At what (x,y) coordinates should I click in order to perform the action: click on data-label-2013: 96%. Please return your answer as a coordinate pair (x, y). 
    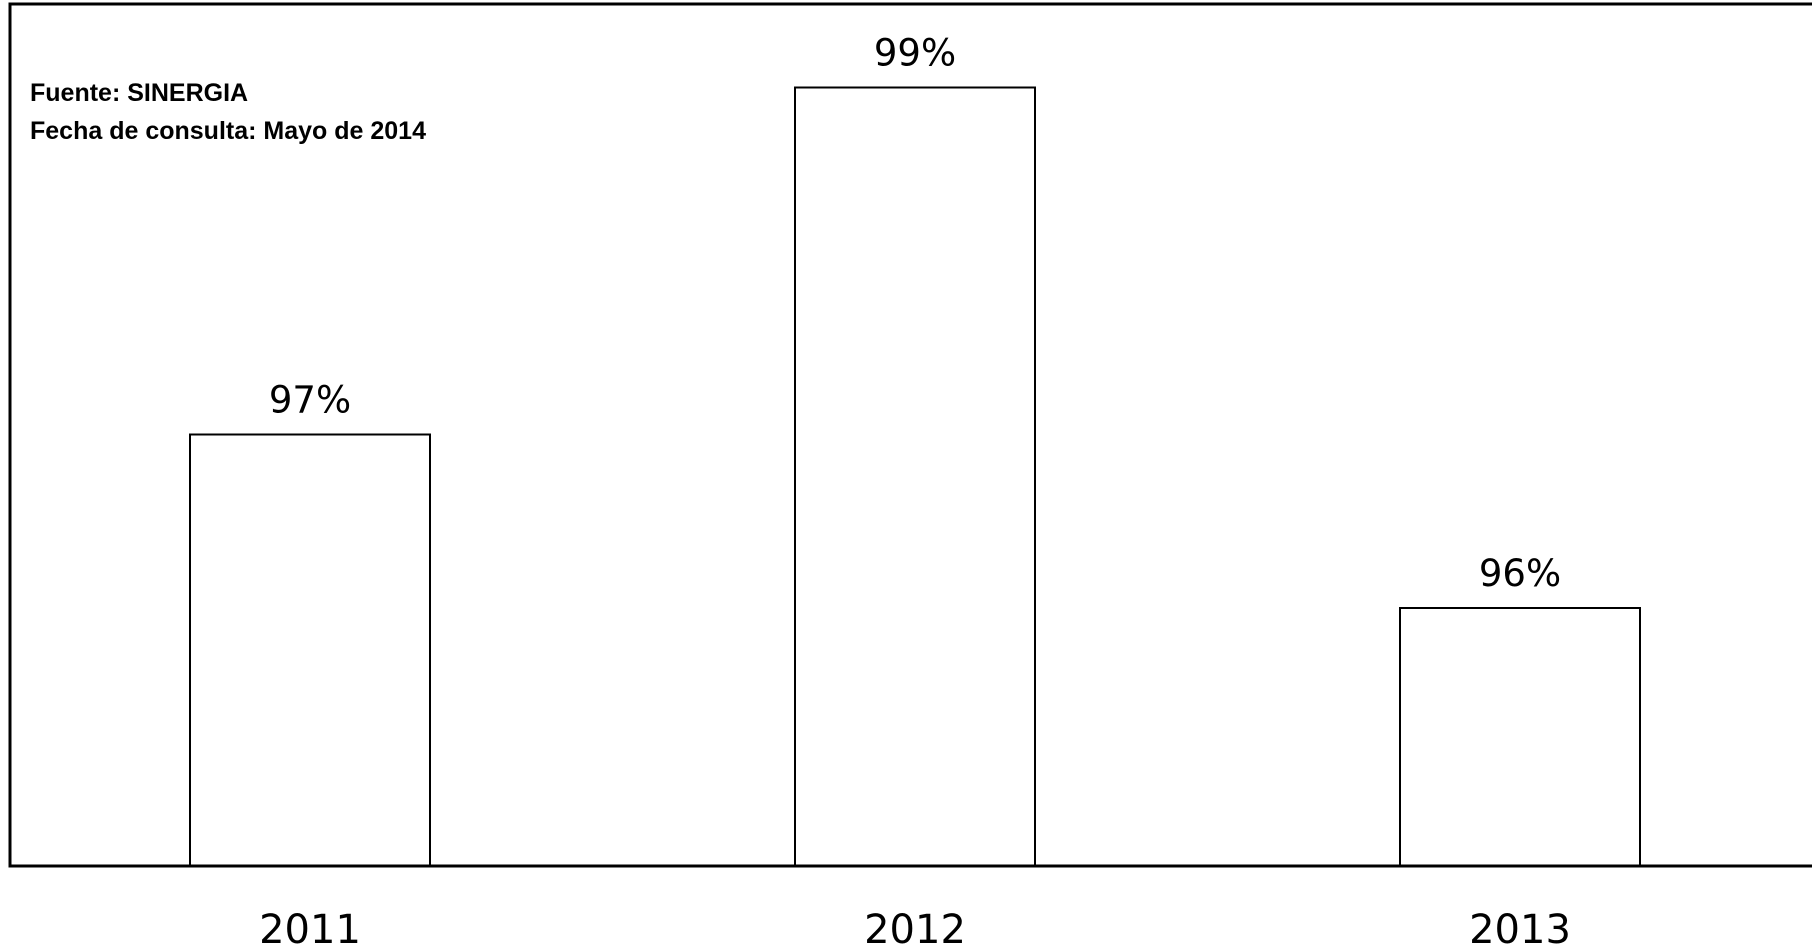
    Looking at the image, I should click on (1520, 573).